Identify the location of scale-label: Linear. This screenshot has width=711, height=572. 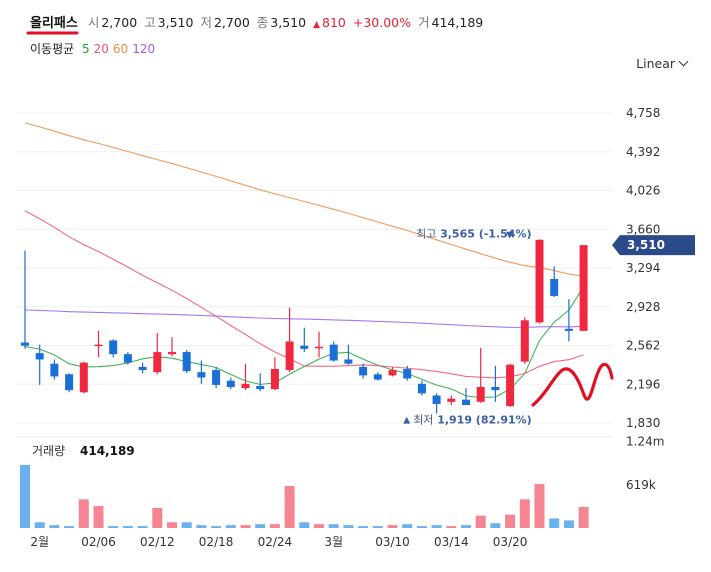
(655, 63).